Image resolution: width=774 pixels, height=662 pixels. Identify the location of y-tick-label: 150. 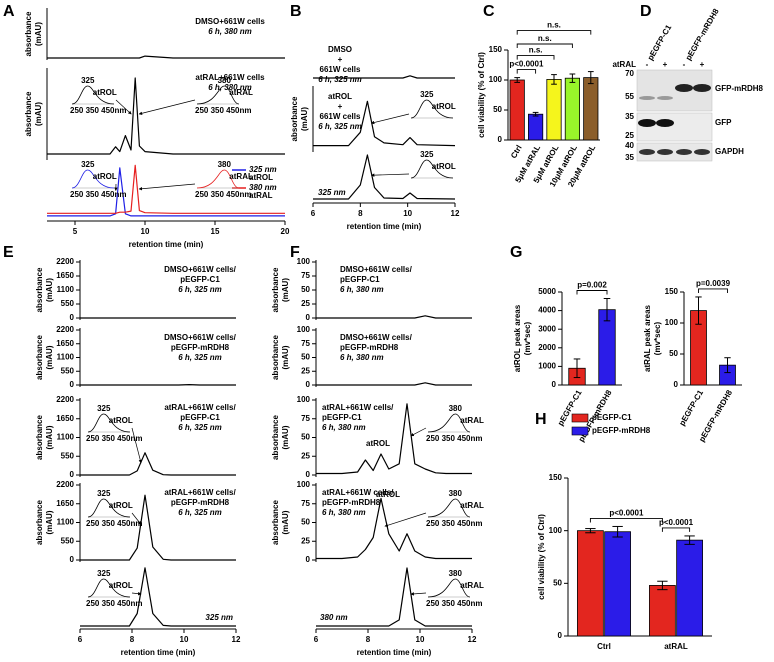
(496, 49).